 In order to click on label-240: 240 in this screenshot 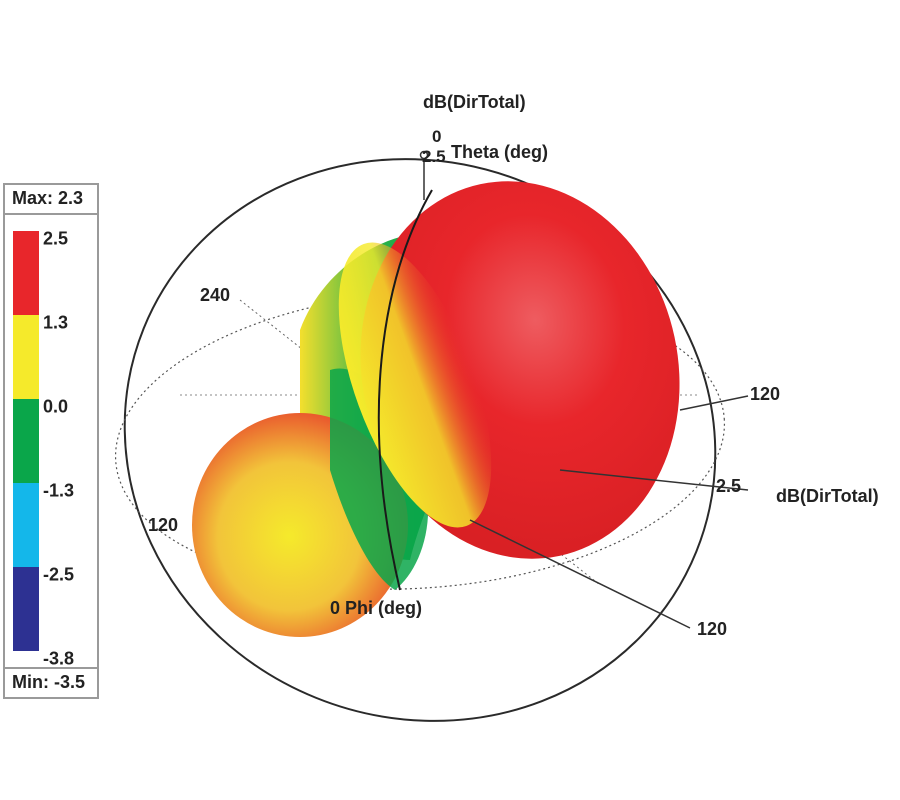, I will do `click(215, 295)`.